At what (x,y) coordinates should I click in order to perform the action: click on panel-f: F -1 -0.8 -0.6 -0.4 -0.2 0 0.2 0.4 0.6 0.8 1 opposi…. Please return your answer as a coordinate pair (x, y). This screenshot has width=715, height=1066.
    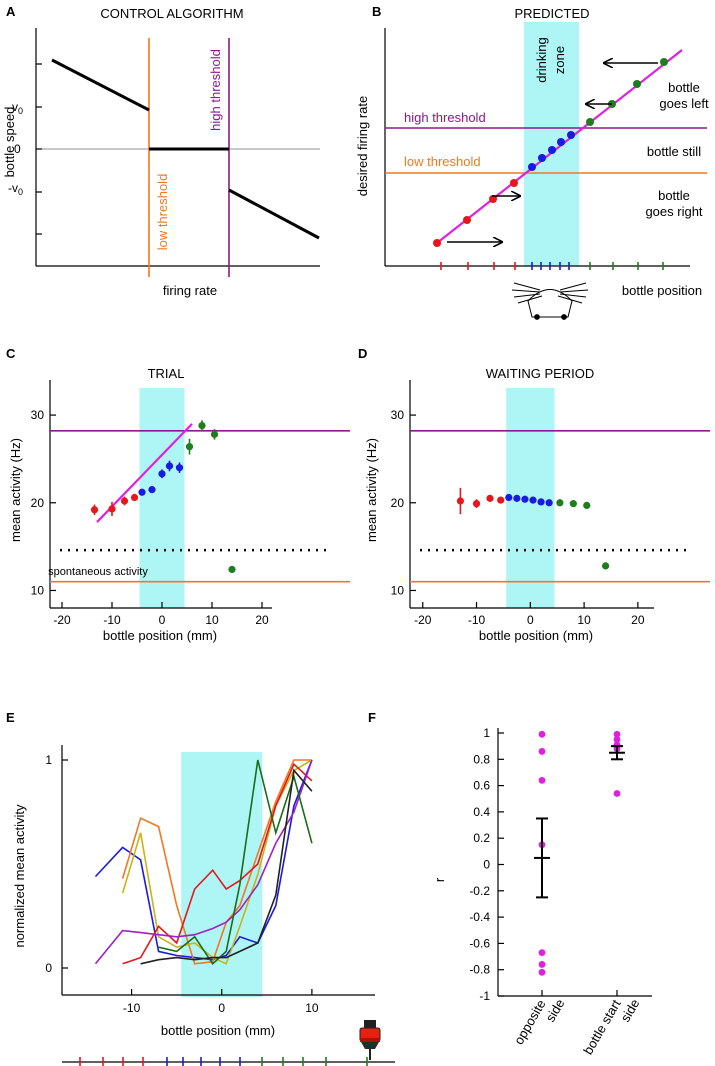
    Looking at the image, I should click on (510, 883).